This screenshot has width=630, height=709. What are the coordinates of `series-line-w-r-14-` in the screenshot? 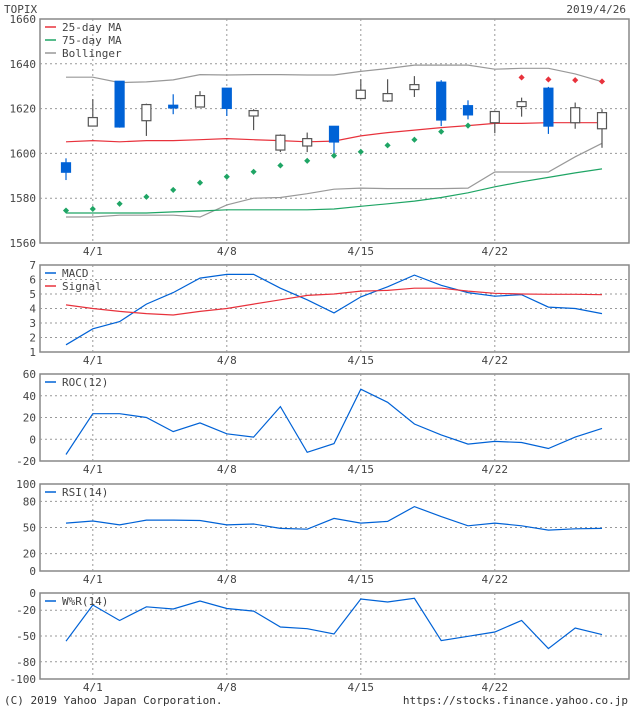 It's located at (334, 623).